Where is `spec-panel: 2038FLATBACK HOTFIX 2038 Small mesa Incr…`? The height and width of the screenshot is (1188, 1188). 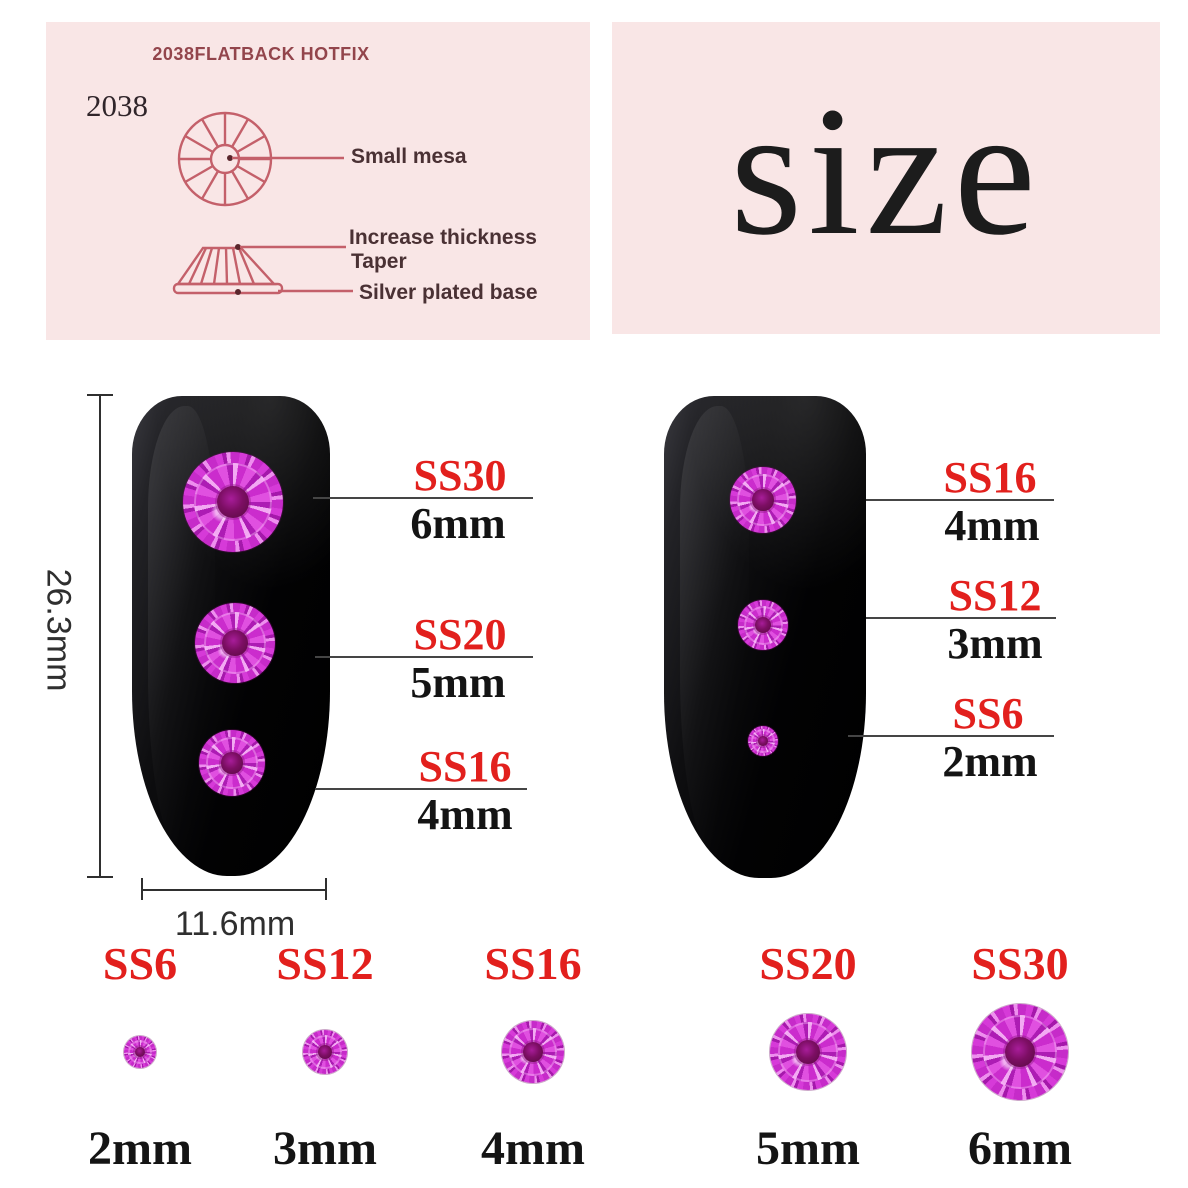 spec-panel: 2038FLATBACK HOTFIX 2038 Small mesa Incr… is located at coordinates (318, 181).